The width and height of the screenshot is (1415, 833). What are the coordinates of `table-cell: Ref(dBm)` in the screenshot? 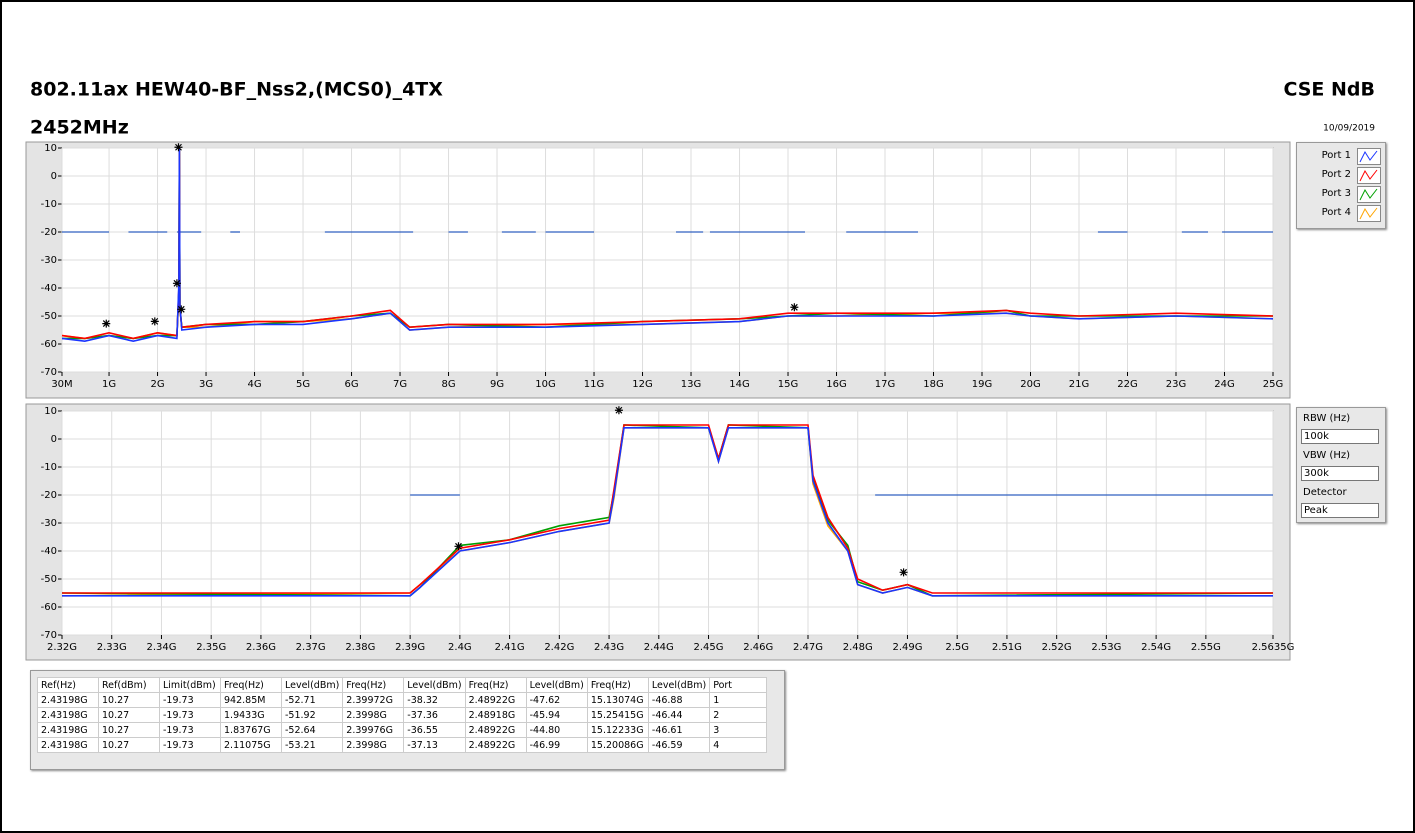 It's located at (129, 685).